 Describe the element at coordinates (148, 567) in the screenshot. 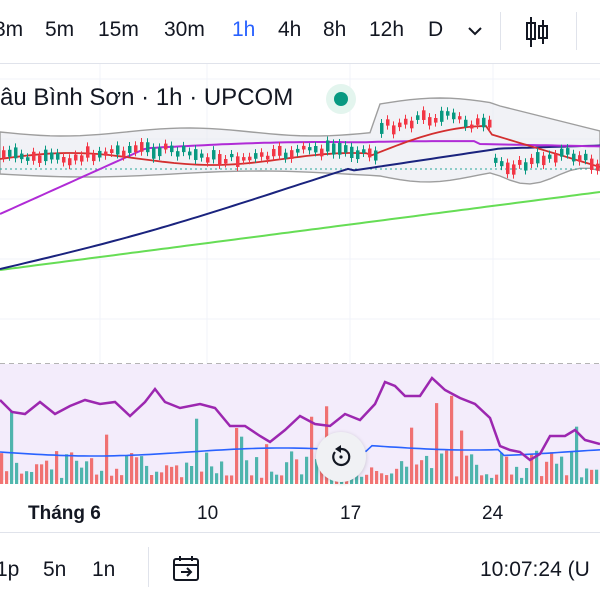

I see `toolbar-divider` at that location.